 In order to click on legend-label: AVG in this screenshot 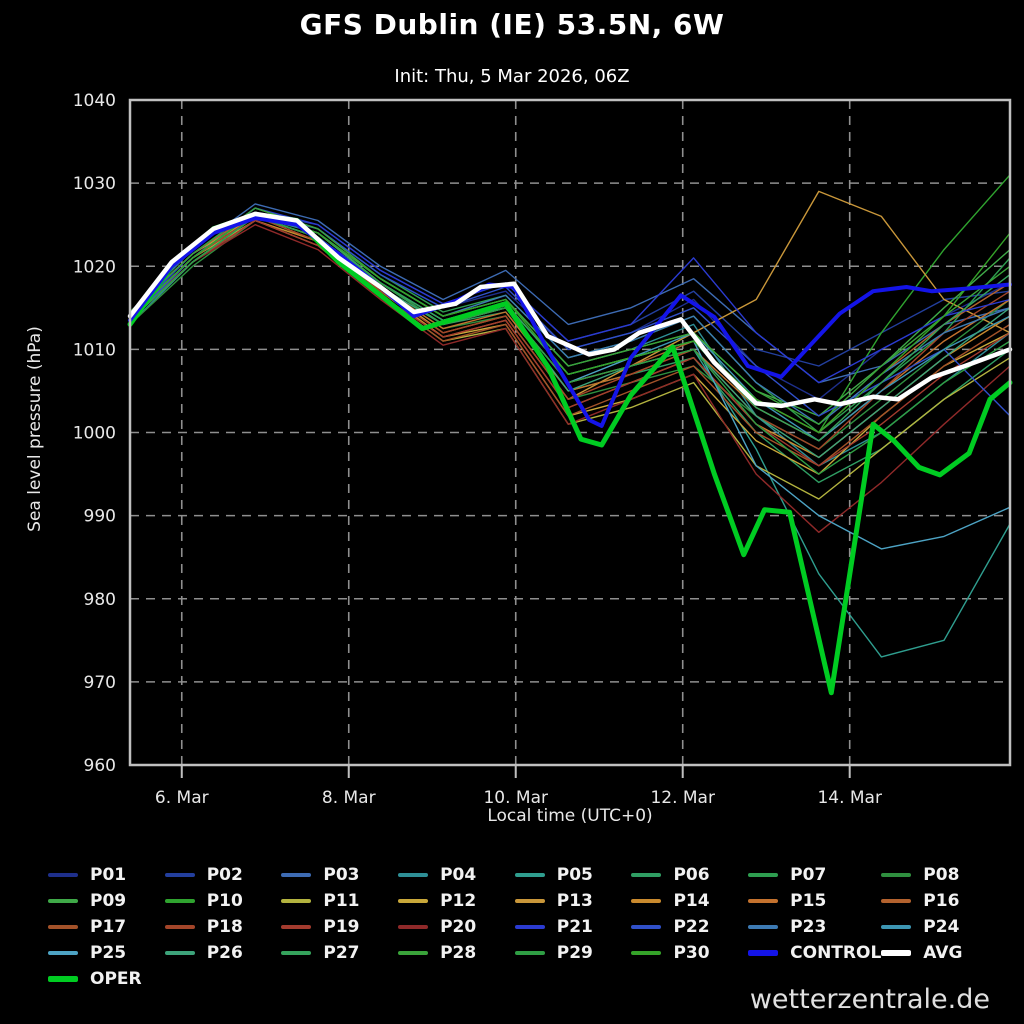, I will do `click(943, 953)`.